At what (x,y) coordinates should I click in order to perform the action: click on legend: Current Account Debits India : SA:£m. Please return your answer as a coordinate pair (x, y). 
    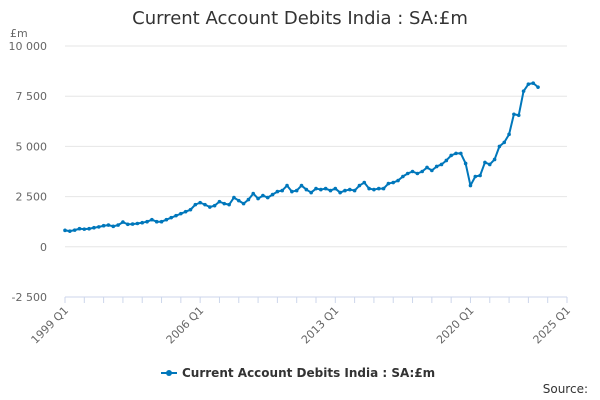
    Looking at the image, I should click on (298, 373).